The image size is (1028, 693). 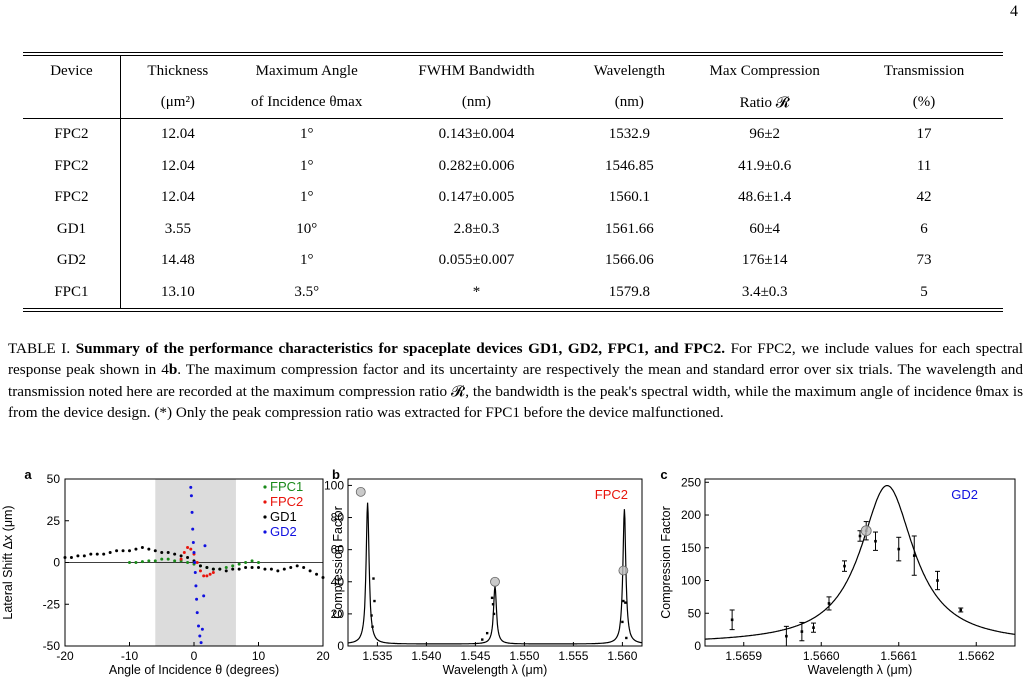 I want to click on table-row: GD1 3.55 10° 2.8±0.3 1561.66 60±4 6, so click(x=513, y=229).